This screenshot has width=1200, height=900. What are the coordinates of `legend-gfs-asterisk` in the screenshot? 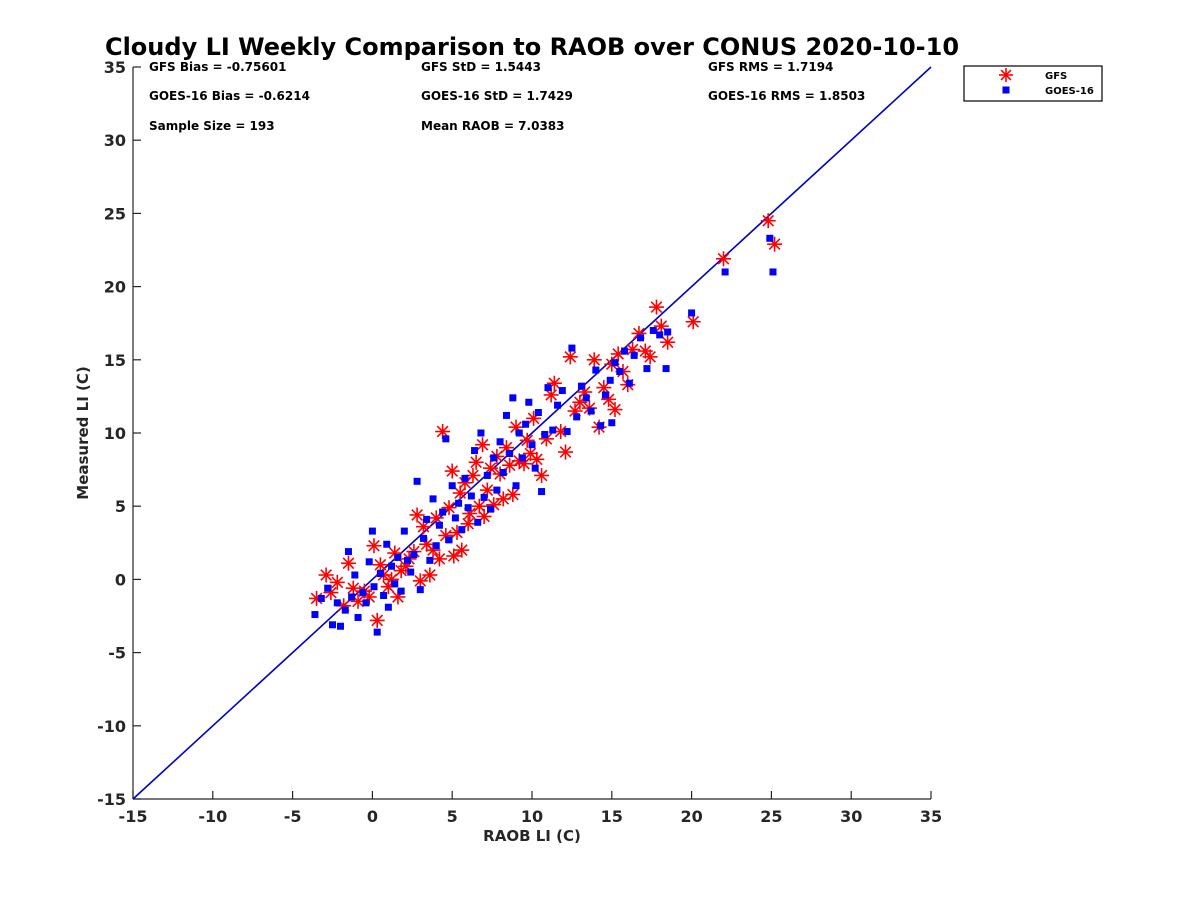 It's located at (1006, 75).